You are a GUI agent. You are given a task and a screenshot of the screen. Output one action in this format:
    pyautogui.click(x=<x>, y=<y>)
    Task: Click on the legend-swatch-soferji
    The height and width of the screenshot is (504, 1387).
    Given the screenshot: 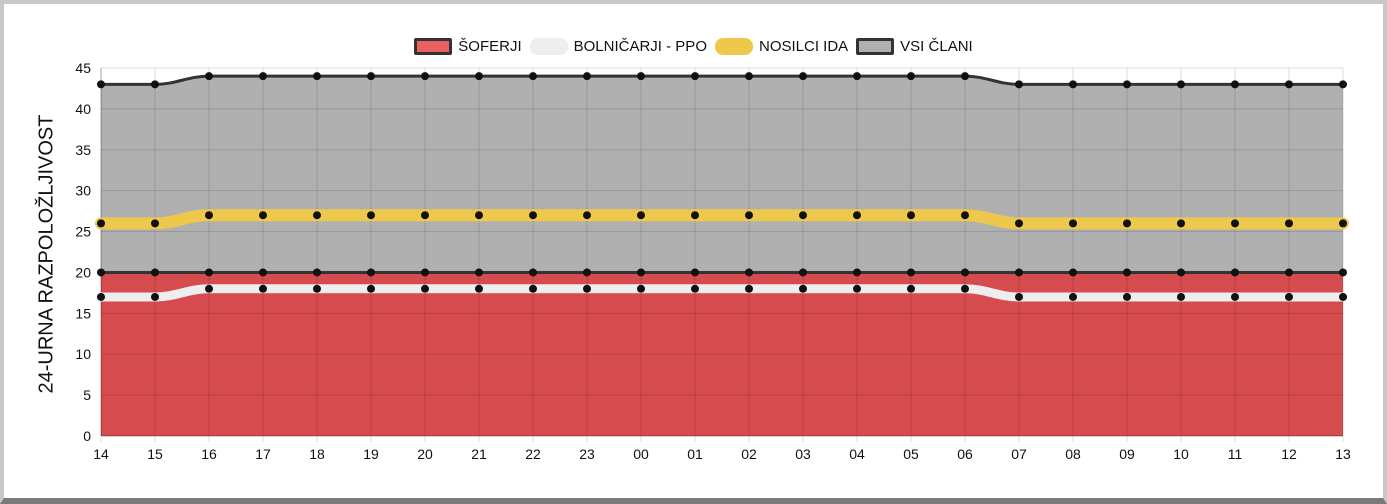 What is the action you would take?
    pyautogui.click(x=433, y=46)
    